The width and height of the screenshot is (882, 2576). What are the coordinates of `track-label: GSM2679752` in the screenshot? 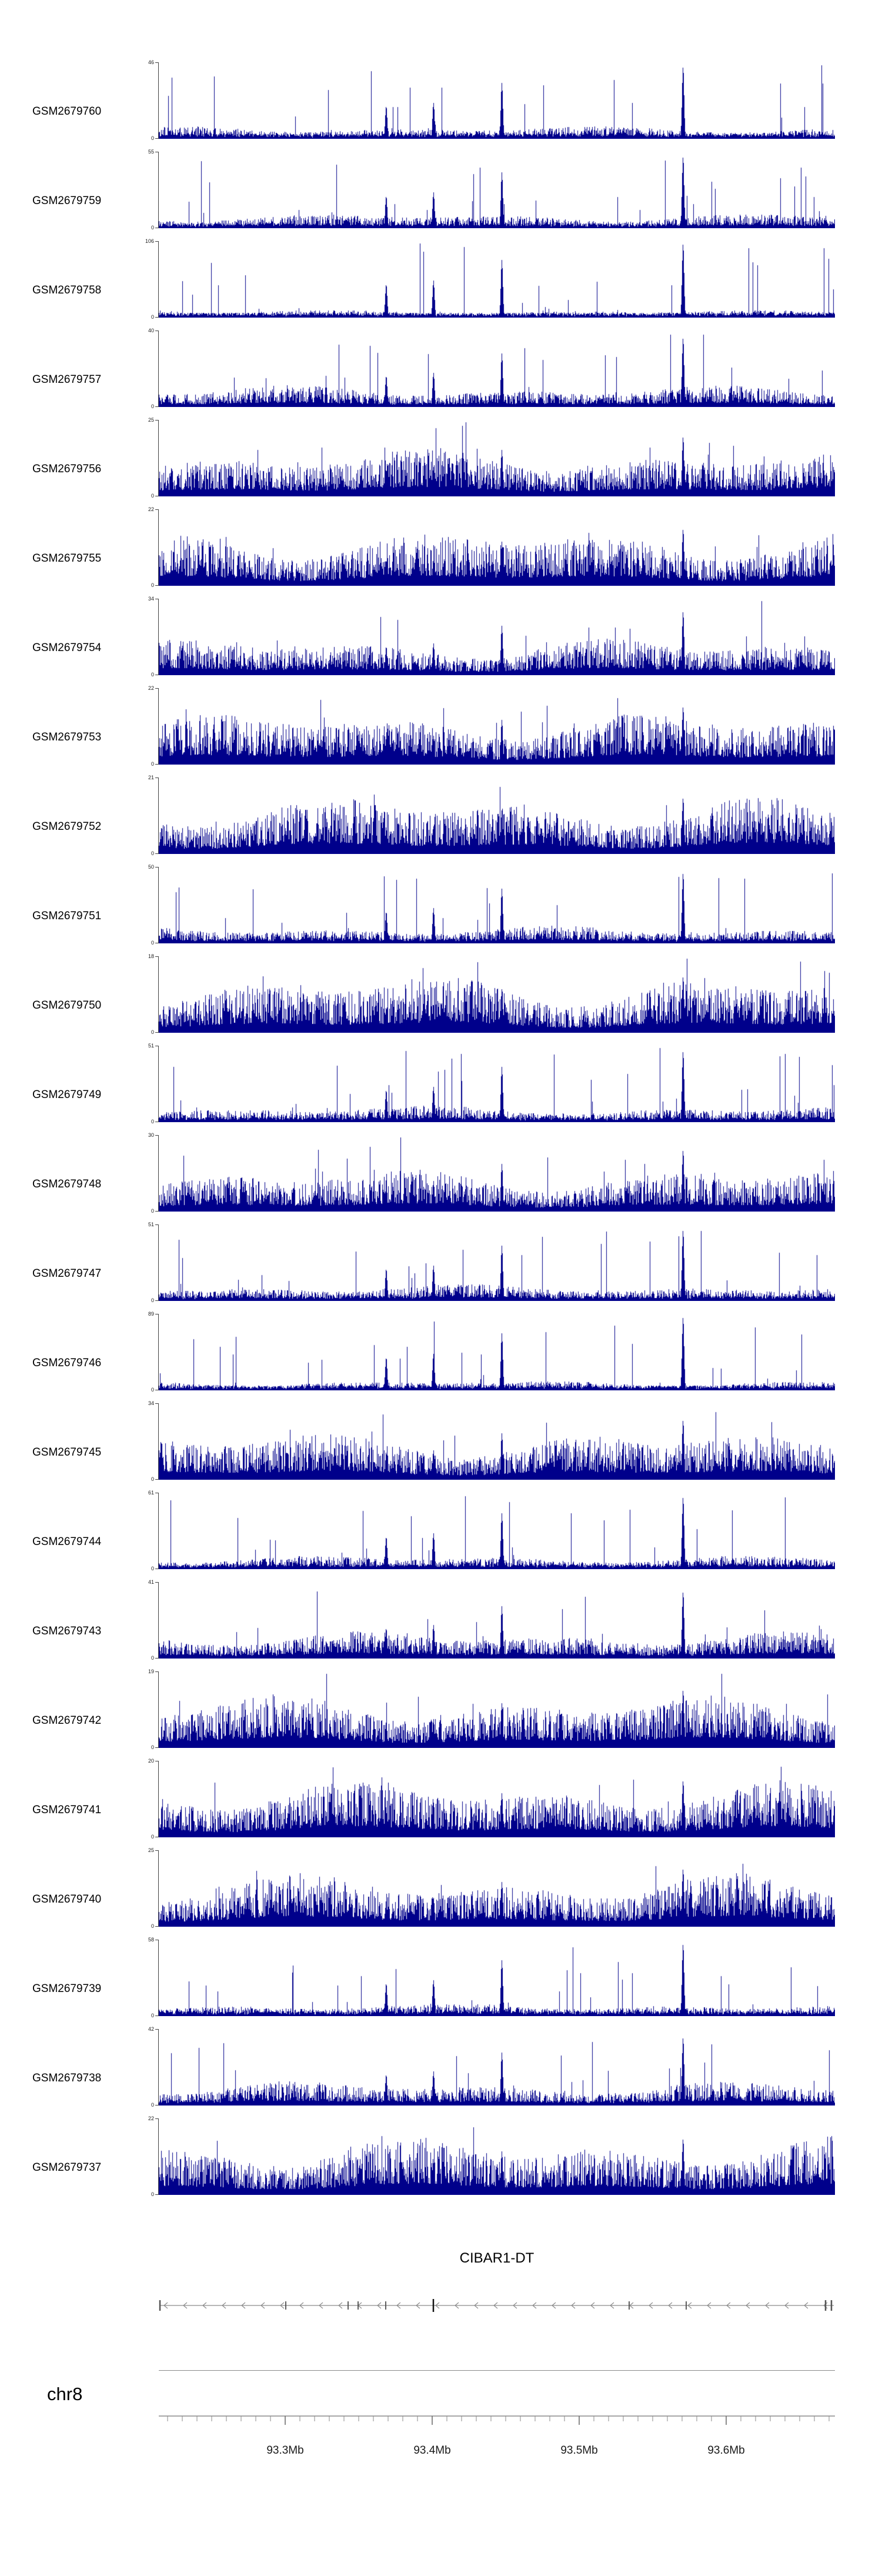 It's located at (67, 826).